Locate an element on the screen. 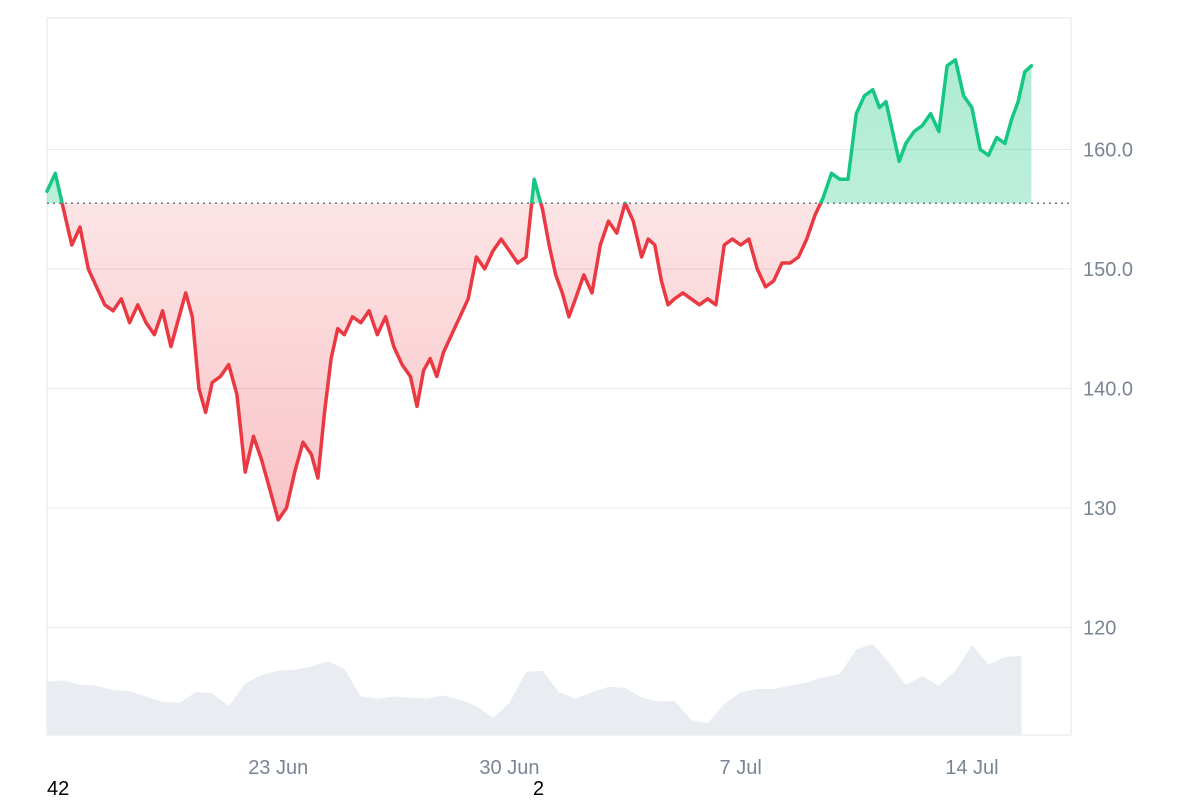 Image resolution: width=1200 pixels, height=801 pixels. y-tick-label-4: 120 is located at coordinates (1099, 628).